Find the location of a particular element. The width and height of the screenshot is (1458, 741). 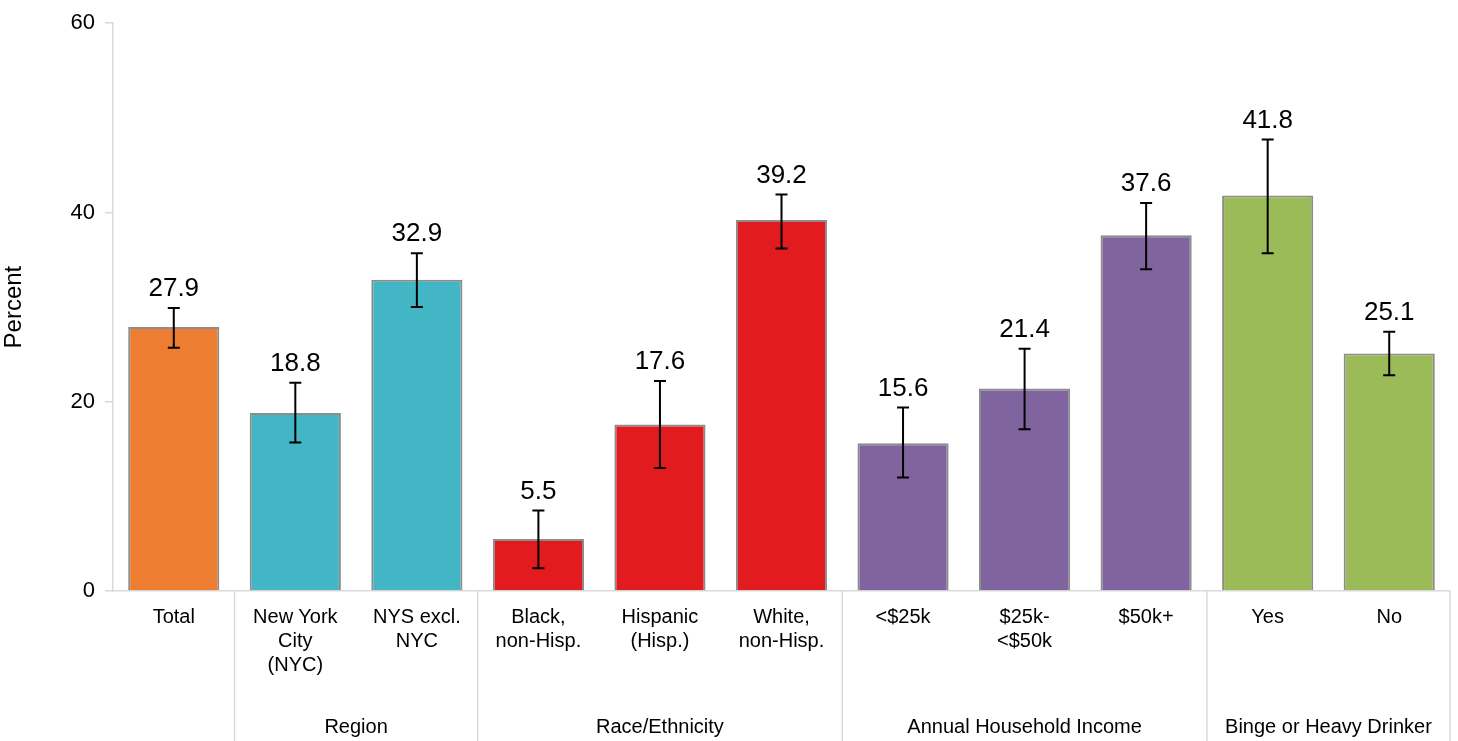

x-tick-label: <$25k is located at coordinates (903, 615).